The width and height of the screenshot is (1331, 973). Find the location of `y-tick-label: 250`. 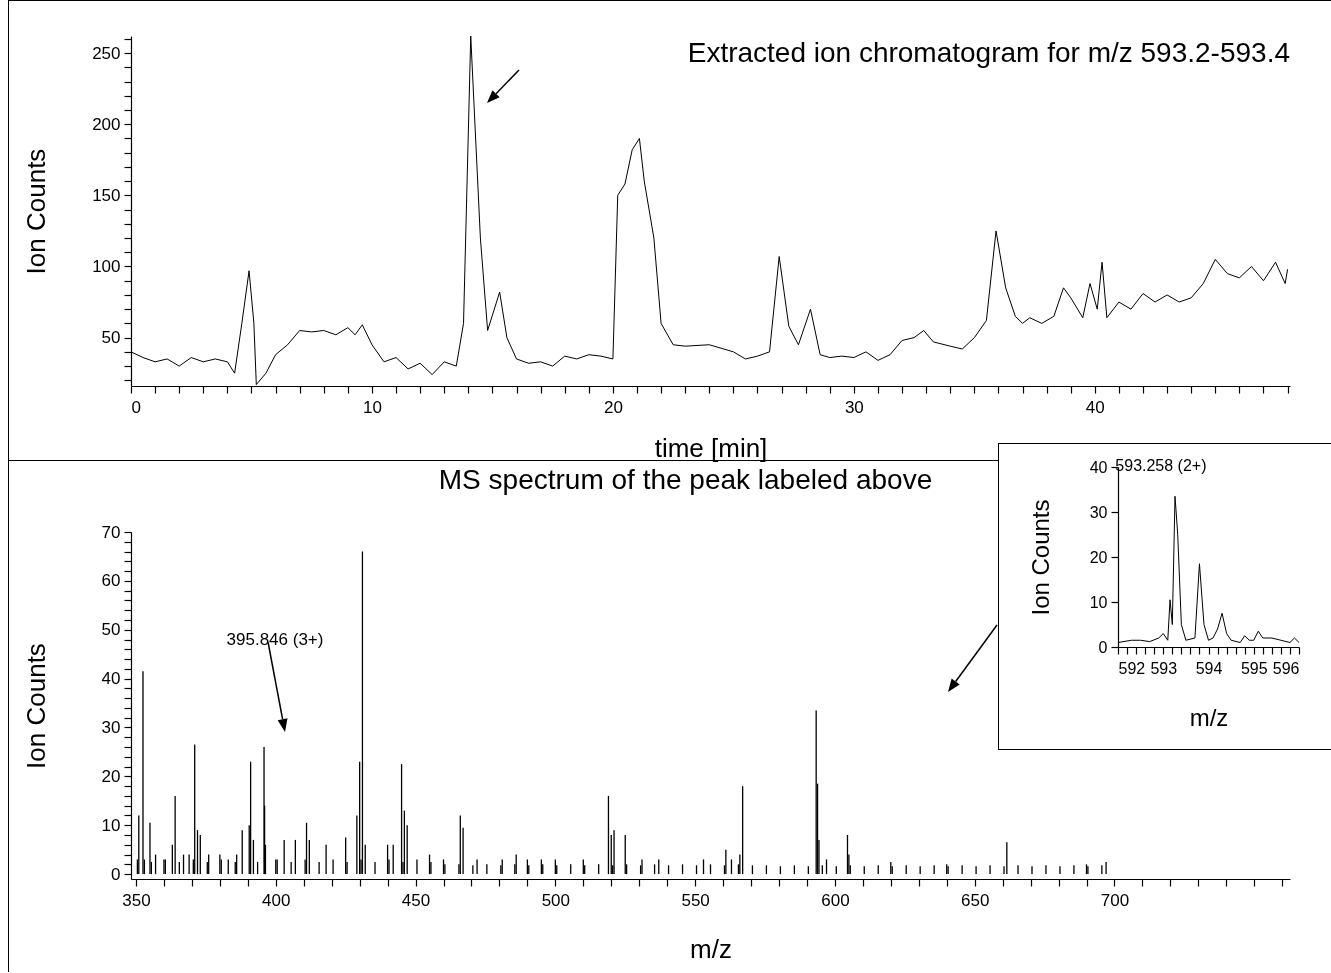

y-tick-label: 250 is located at coordinates (106, 53).